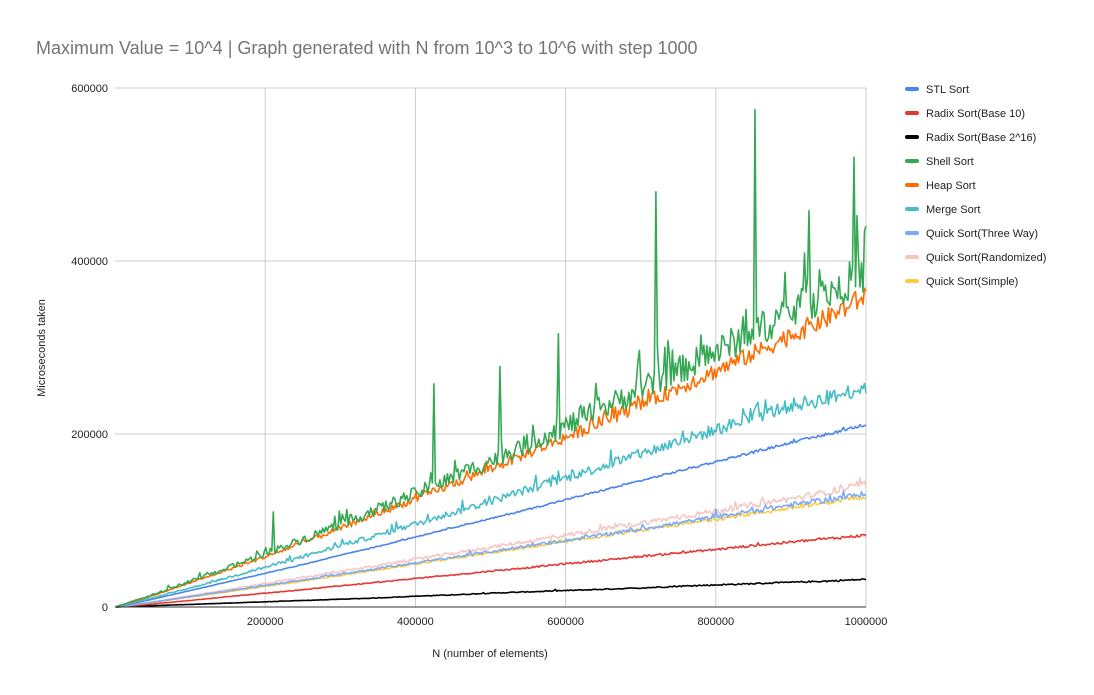 Image resolution: width=1094 pixels, height=695 pixels. What do you see at coordinates (953, 210) in the screenshot?
I see `legend-entry: Merge Sort` at bounding box center [953, 210].